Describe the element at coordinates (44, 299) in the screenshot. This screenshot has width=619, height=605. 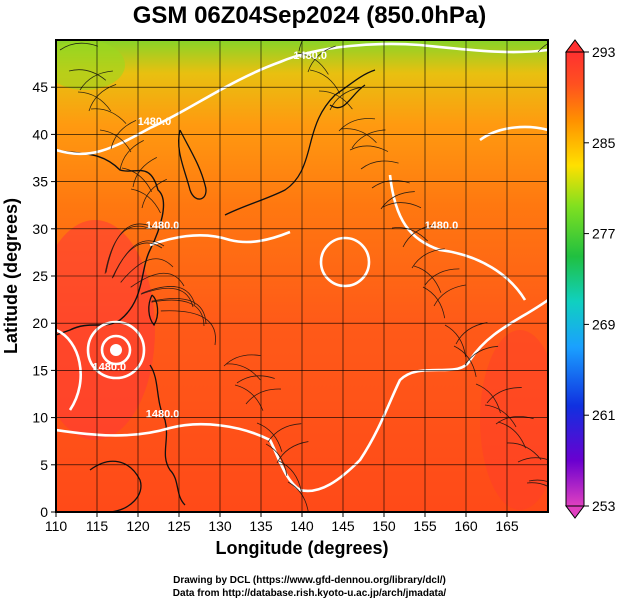
I see `y-axis: 0 5 10 15 20 25 30 35 40 45` at that location.